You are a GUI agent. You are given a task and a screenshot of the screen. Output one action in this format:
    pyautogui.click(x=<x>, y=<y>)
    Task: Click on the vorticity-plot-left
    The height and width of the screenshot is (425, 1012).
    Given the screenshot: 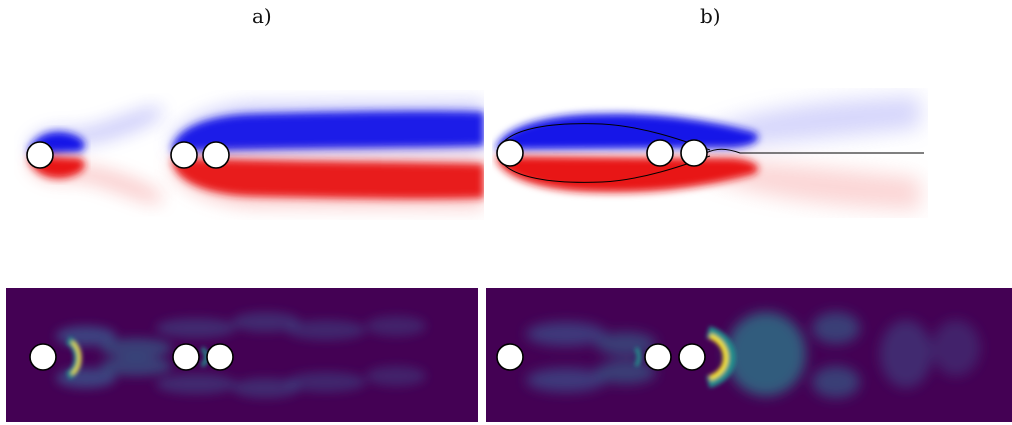 What is the action you would take?
    pyautogui.click(x=242, y=155)
    